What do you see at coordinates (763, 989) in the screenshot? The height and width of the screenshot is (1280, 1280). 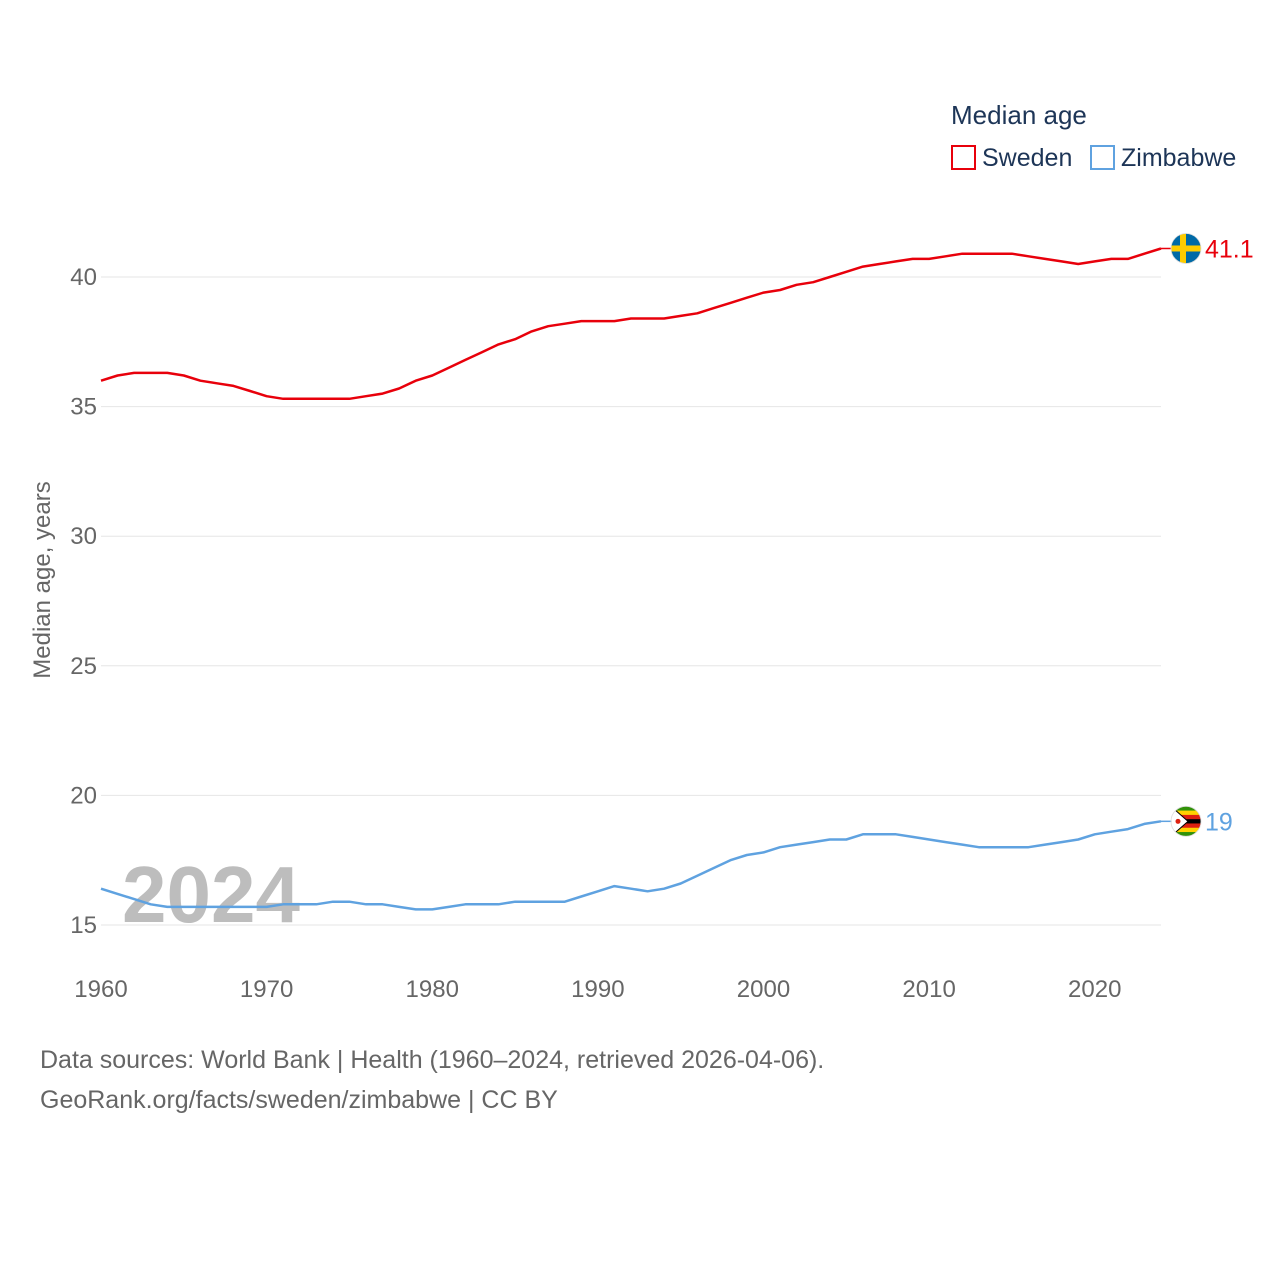 I see `x-tick-label: 2000` at bounding box center [763, 989].